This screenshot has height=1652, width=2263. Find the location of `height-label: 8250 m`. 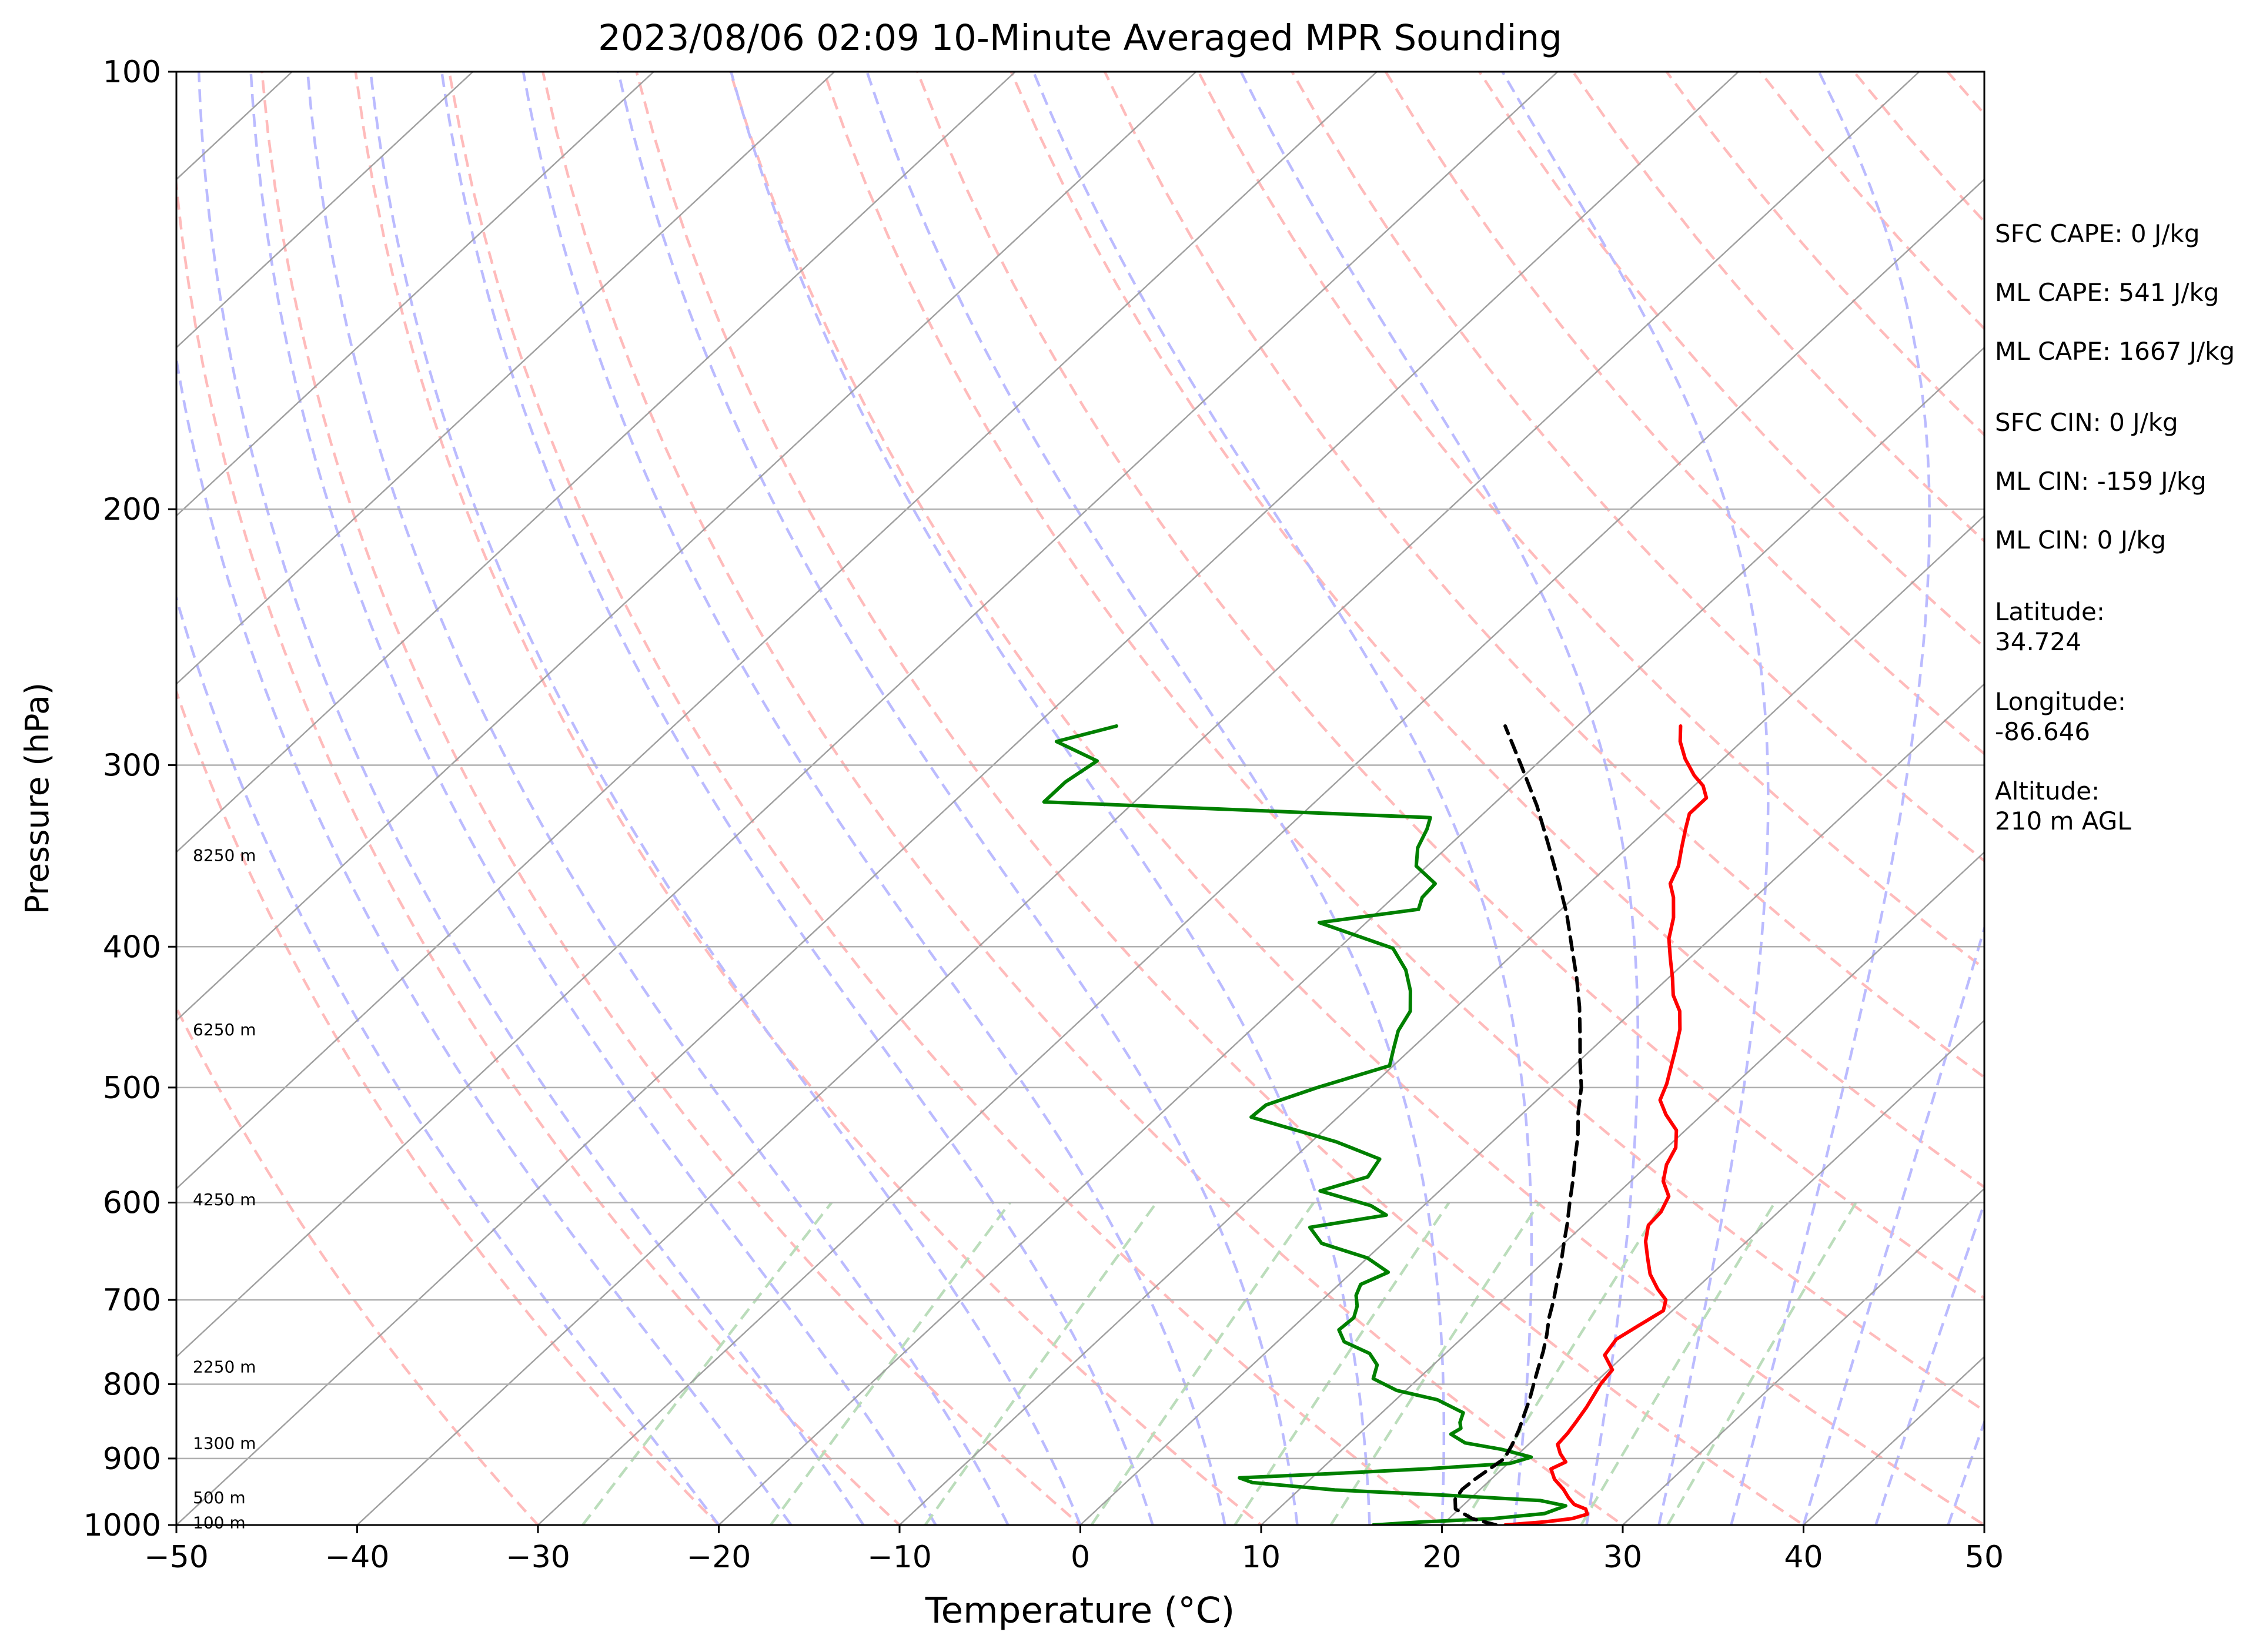

height-label: 8250 m is located at coordinates (224, 856).